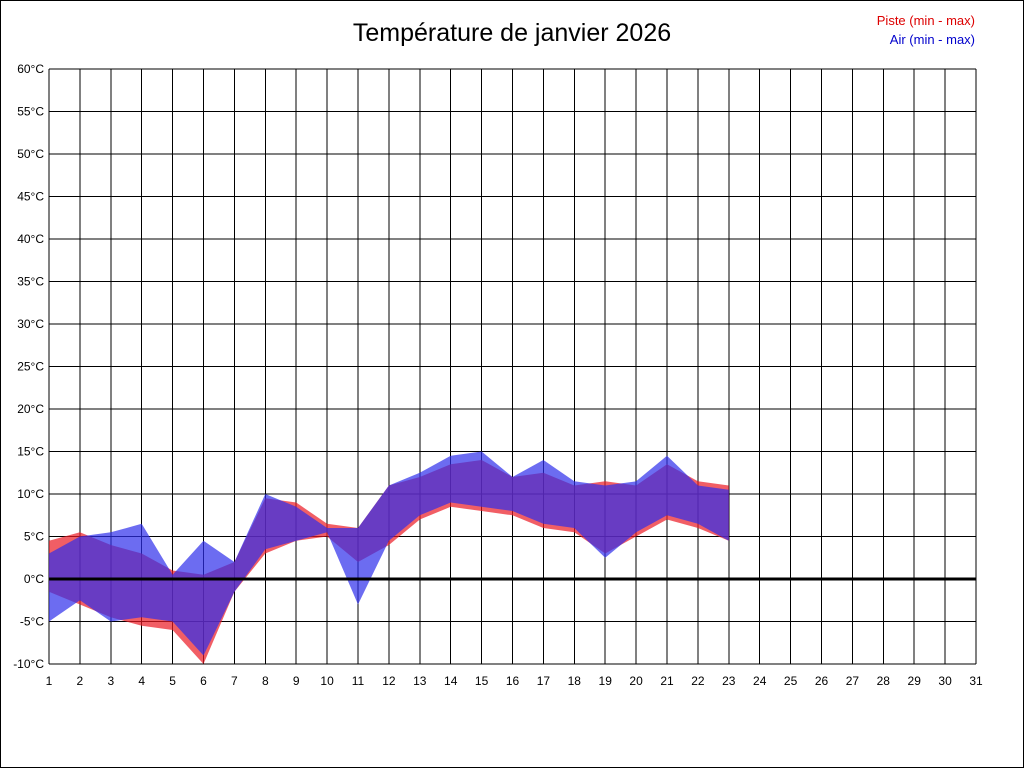 The width and height of the screenshot is (1024, 769). What do you see at coordinates (30, 367) in the screenshot?
I see `svg-text: 25°C` at bounding box center [30, 367].